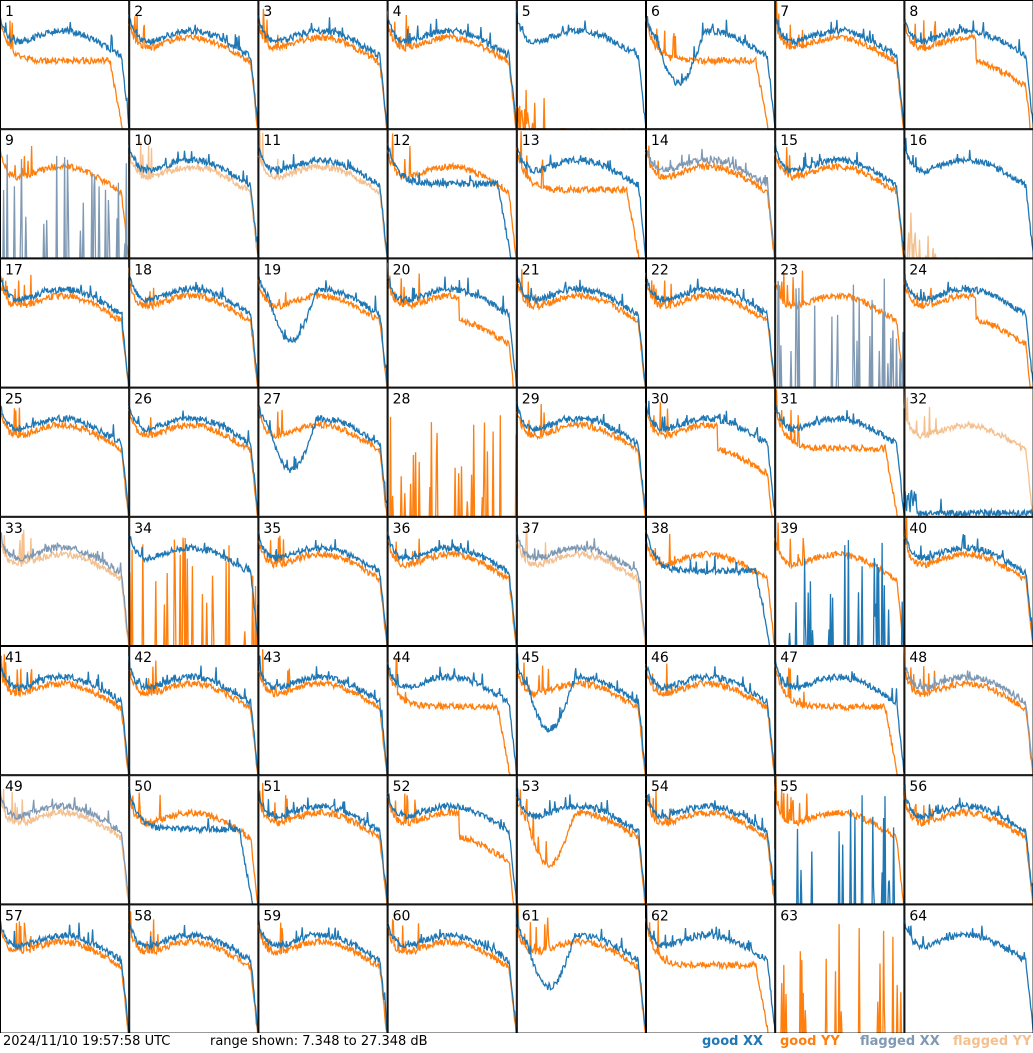 This screenshot has height=1053, width=1033. I want to click on panel-label: 50, so click(143, 787).